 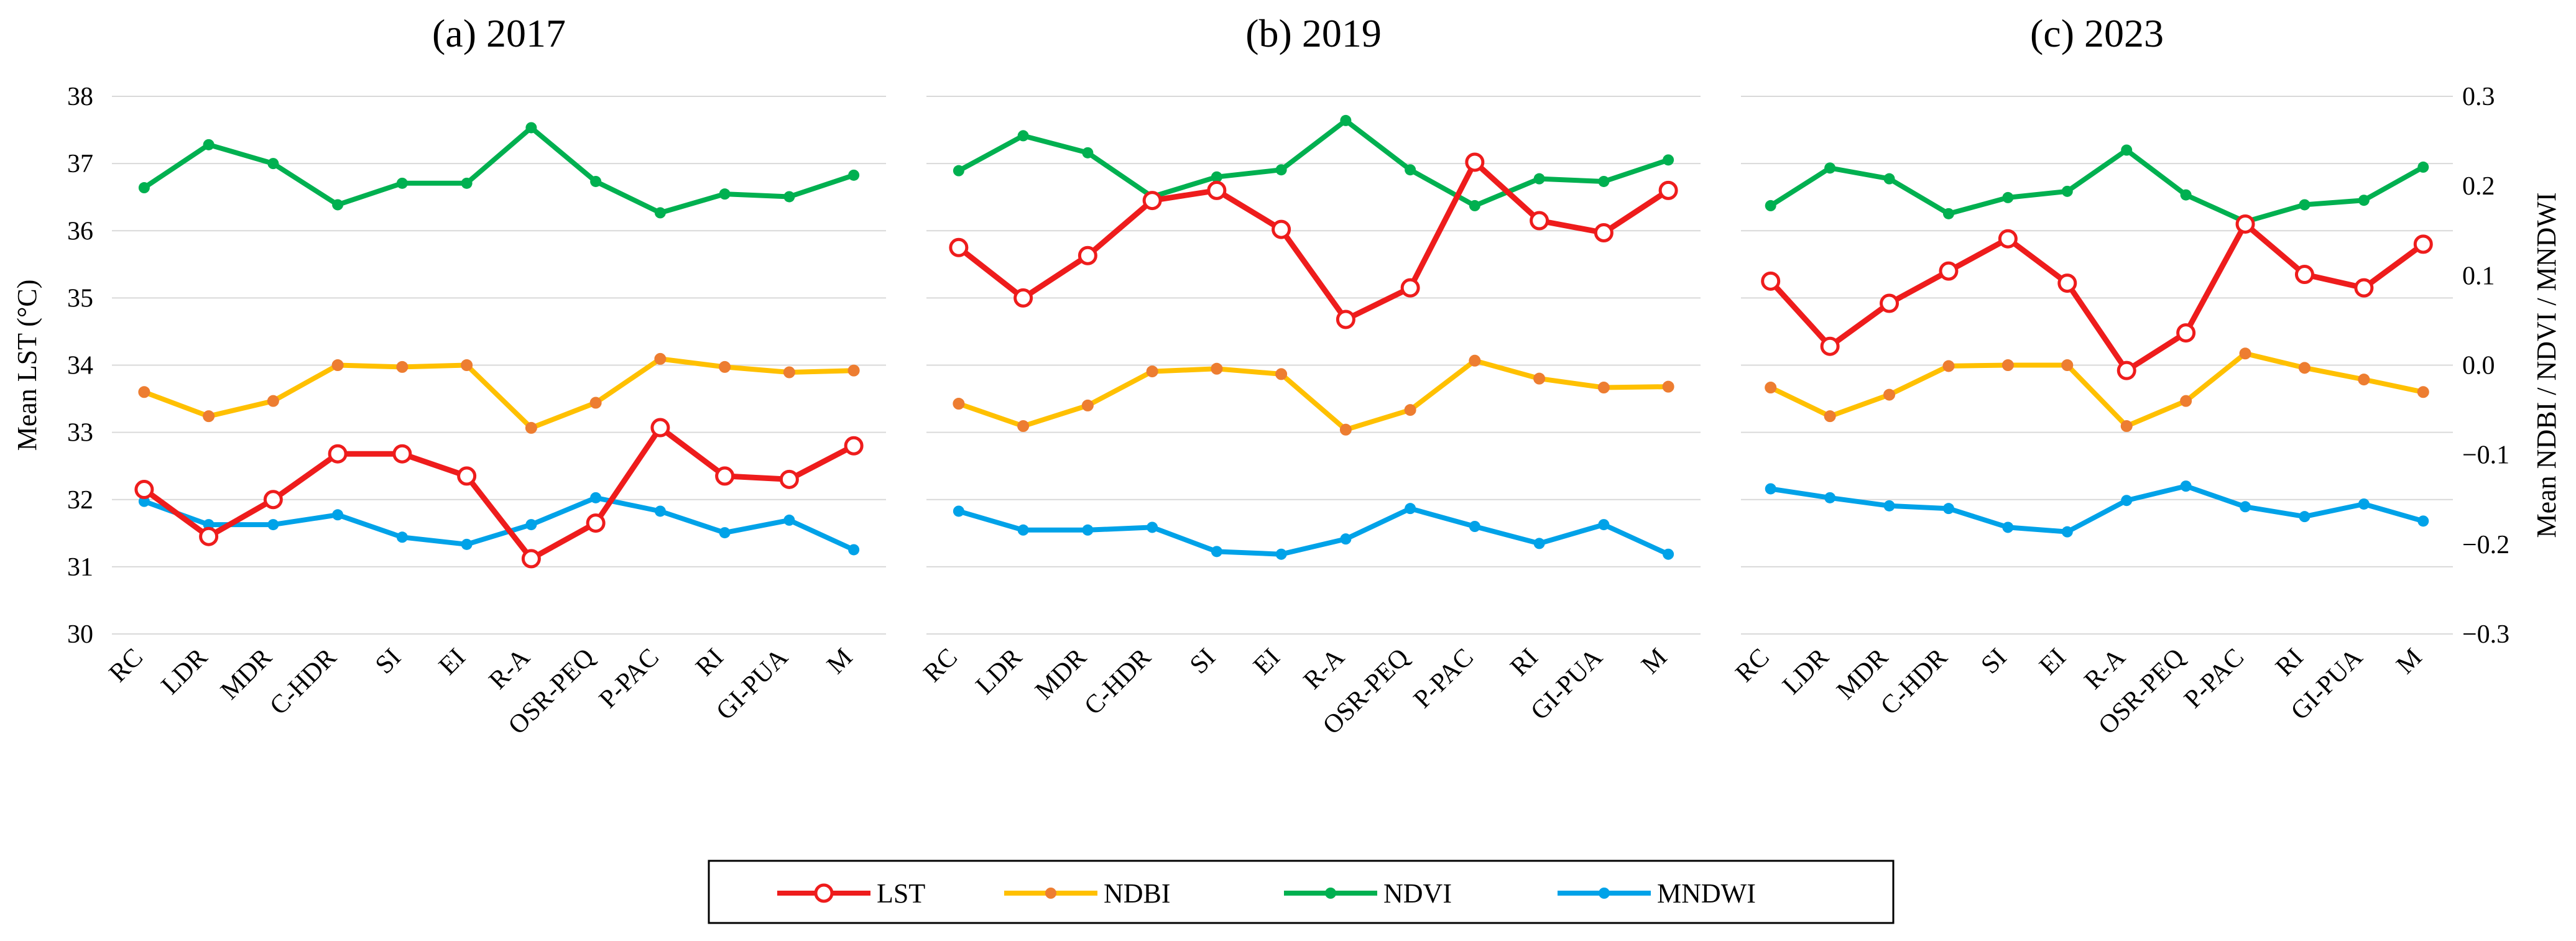 I want to click on series-ndbi, so click(x=2097, y=390).